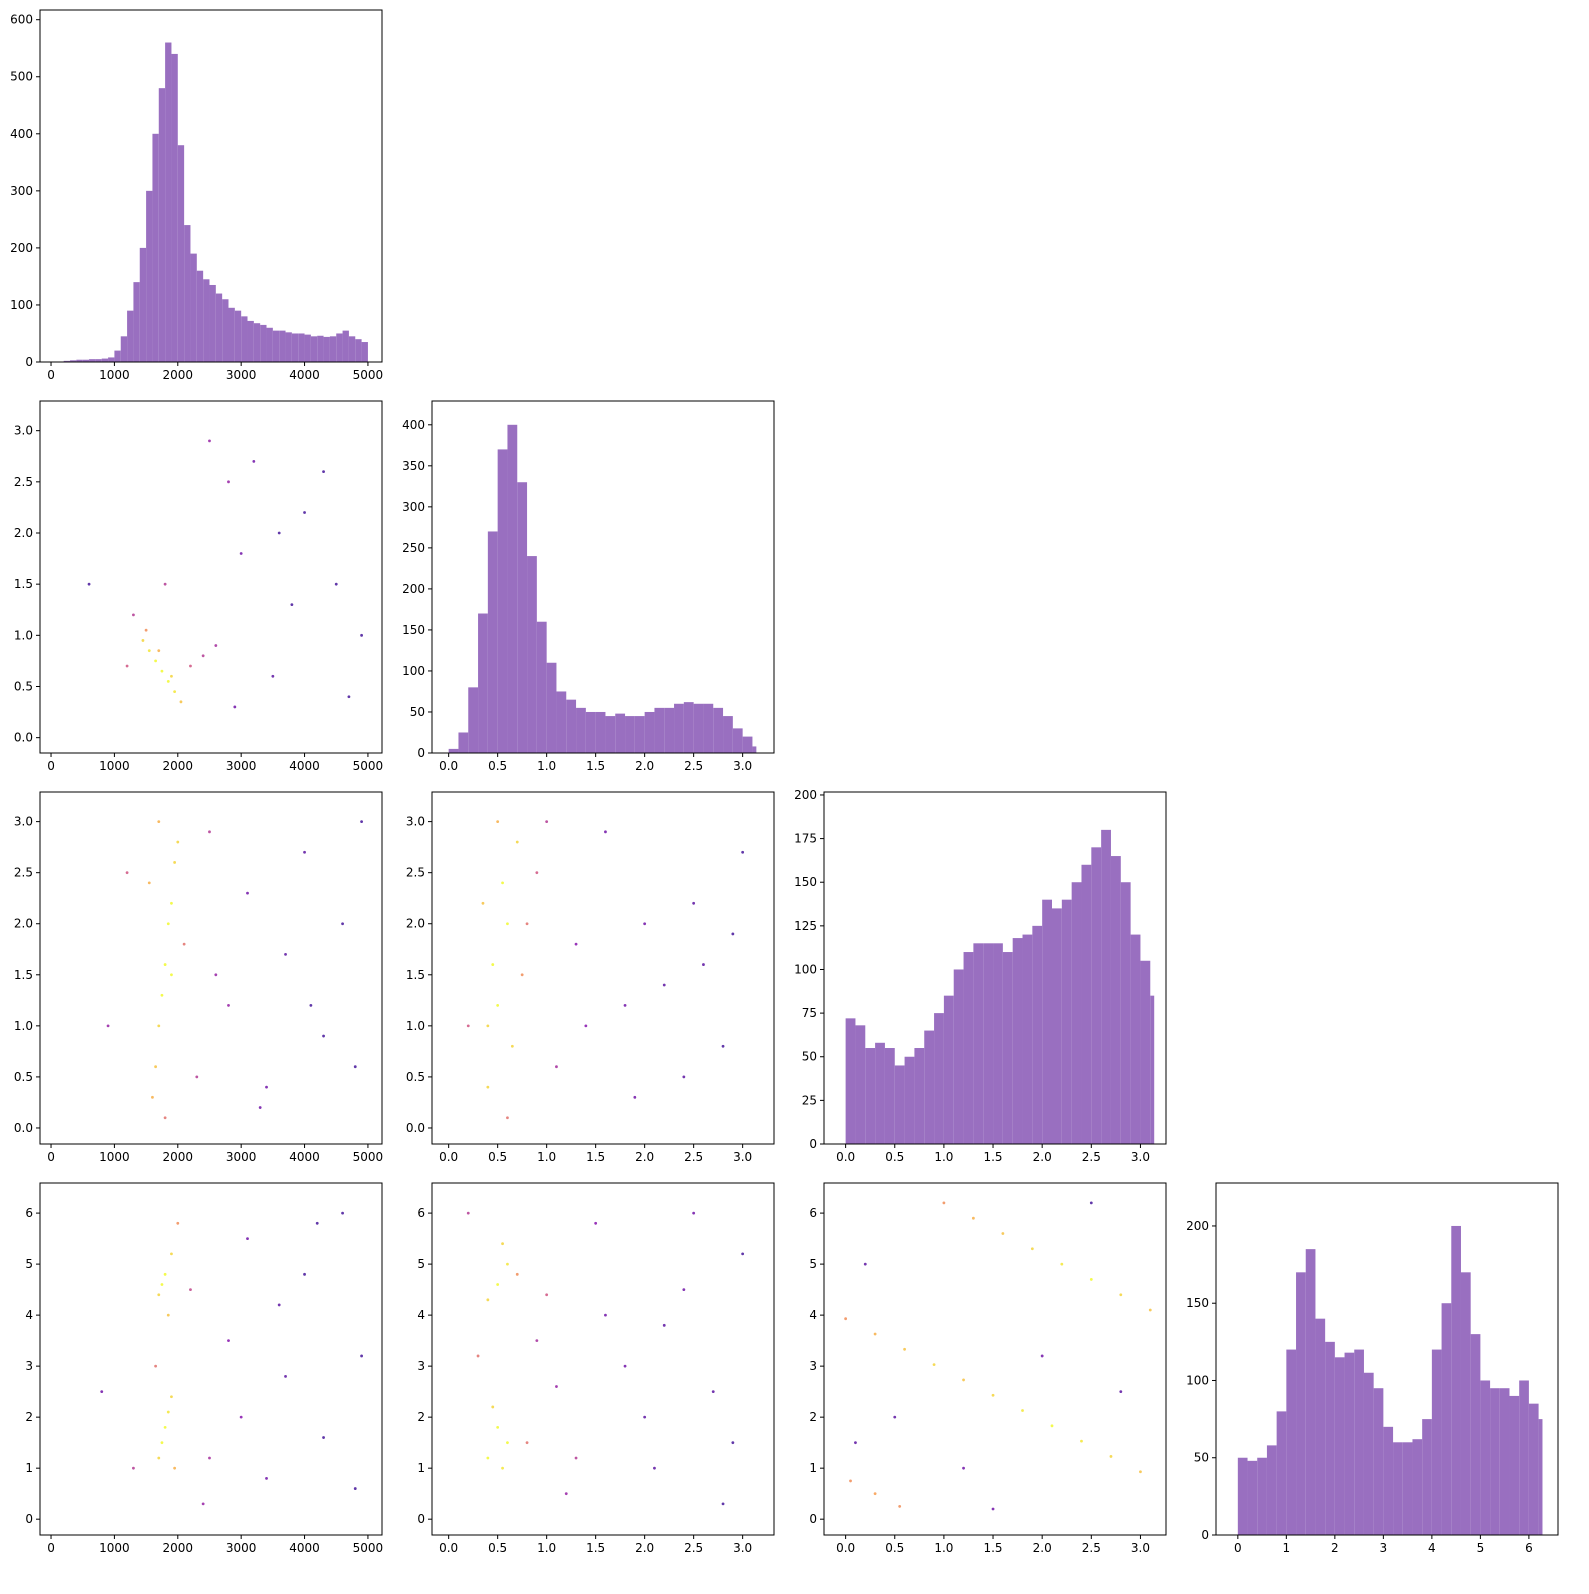 The image size is (1589, 1594). I want to click on y-tick-label: 100, so click(413, 671).